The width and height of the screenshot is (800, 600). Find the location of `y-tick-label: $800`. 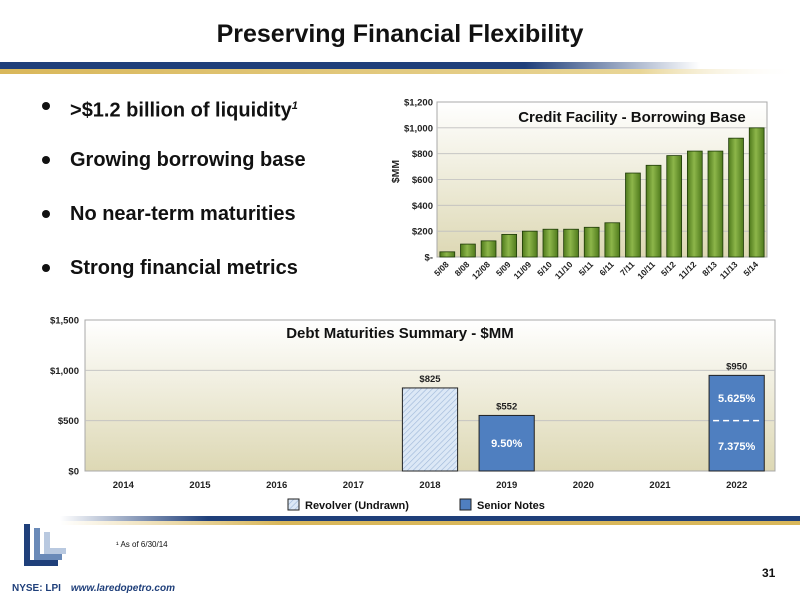

y-tick-label: $800 is located at coordinates (422, 154).